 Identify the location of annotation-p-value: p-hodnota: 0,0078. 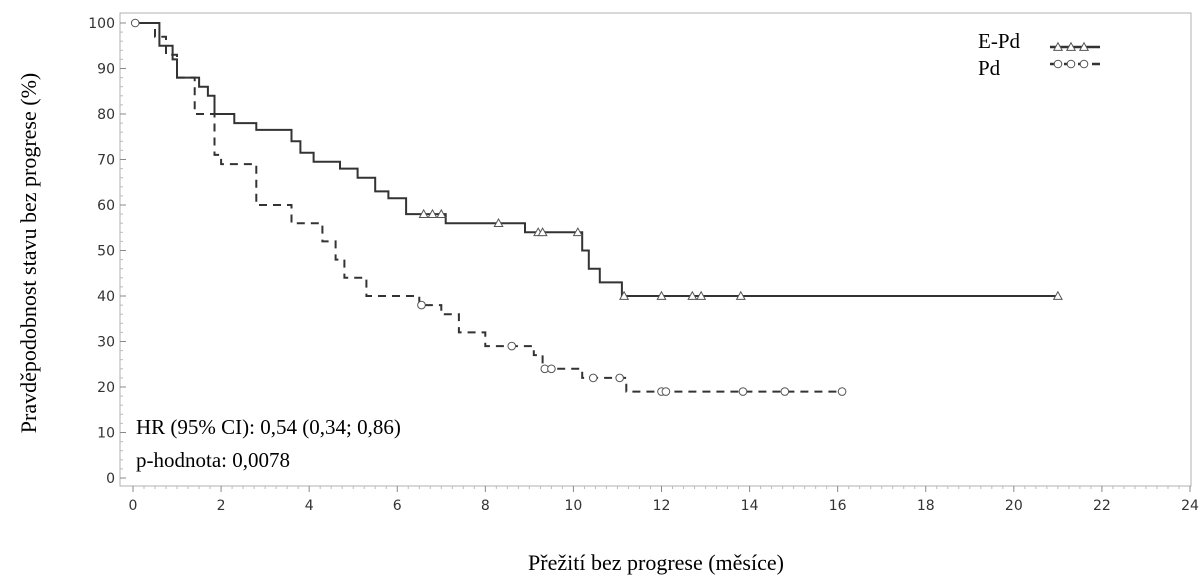
(213, 460).